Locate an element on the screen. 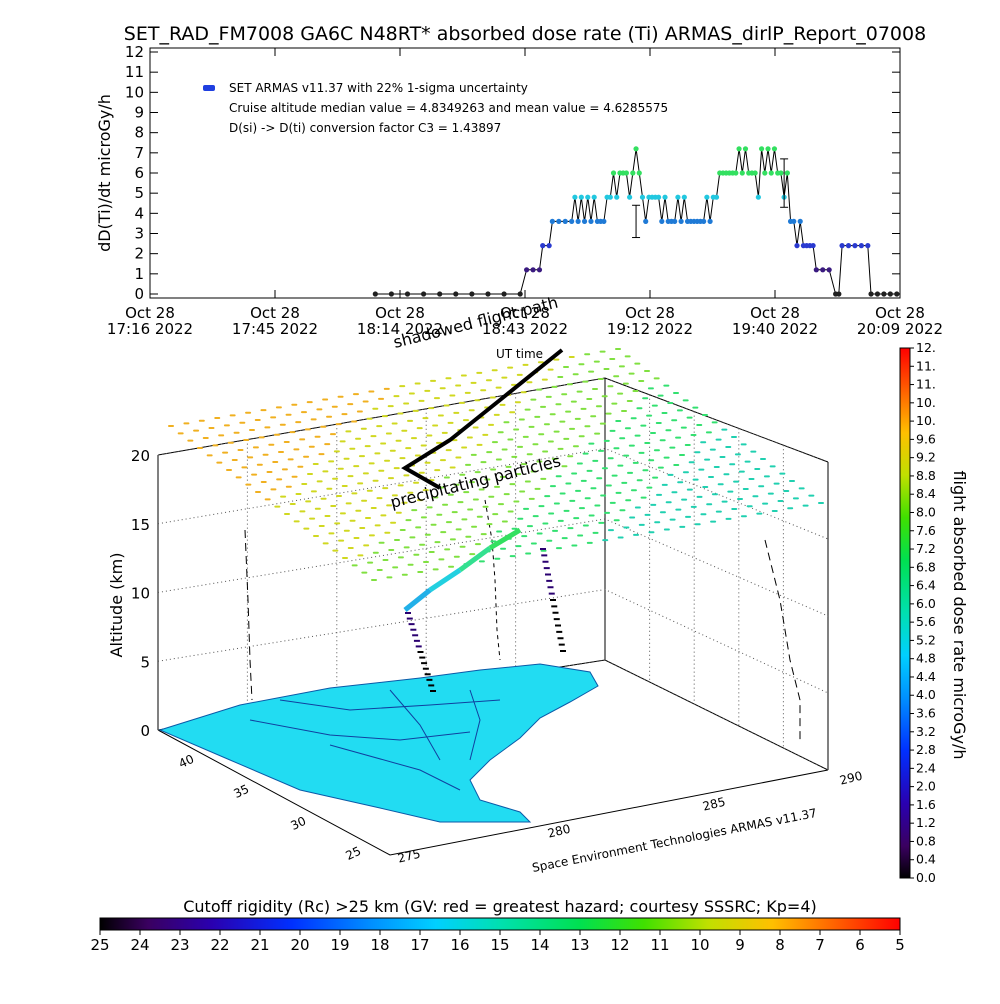 This screenshot has width=1000, height=1004. colorbar-tick-label: 5.2 is located at coordinates (926, 639).